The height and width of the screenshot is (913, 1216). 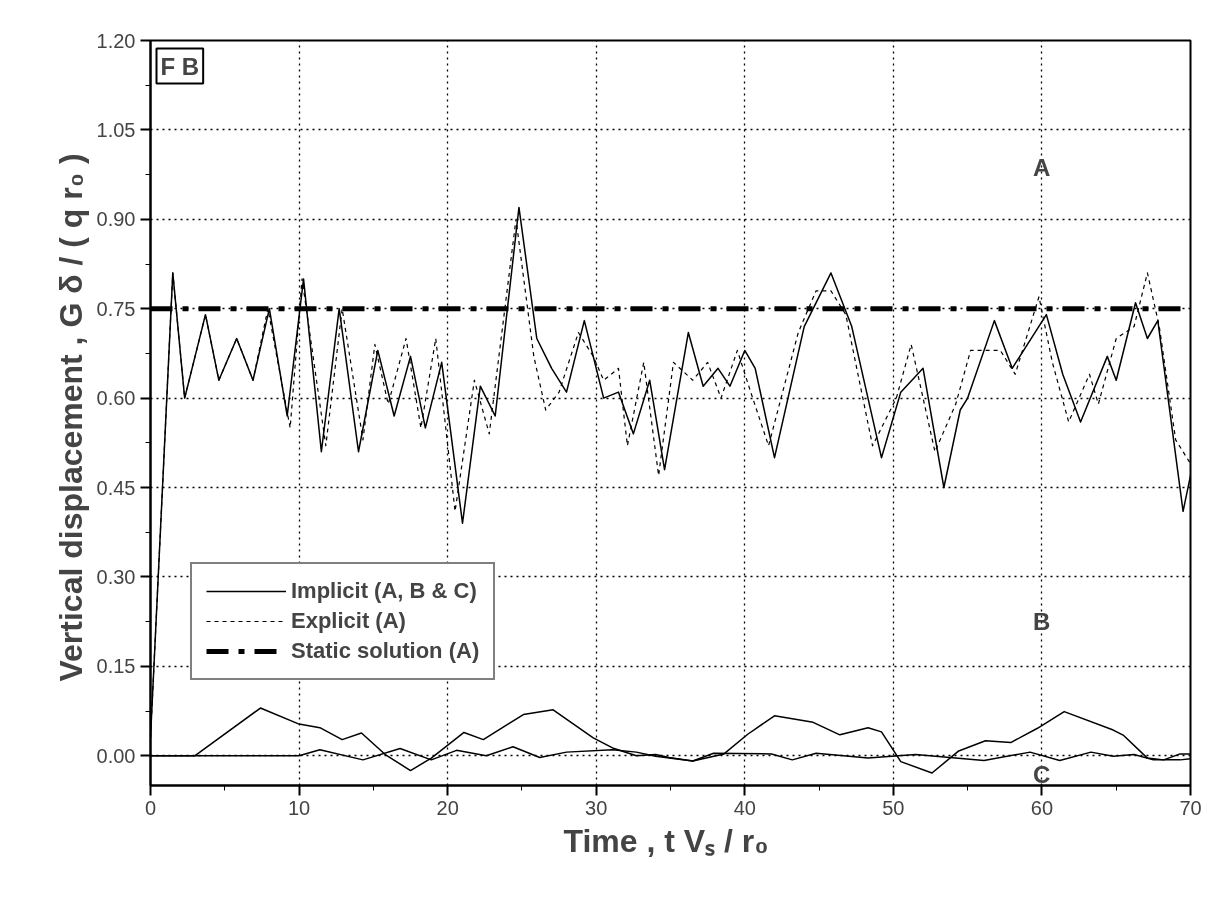 I want to click on legend-label: Explicit (A), so click(x=348, y=621).